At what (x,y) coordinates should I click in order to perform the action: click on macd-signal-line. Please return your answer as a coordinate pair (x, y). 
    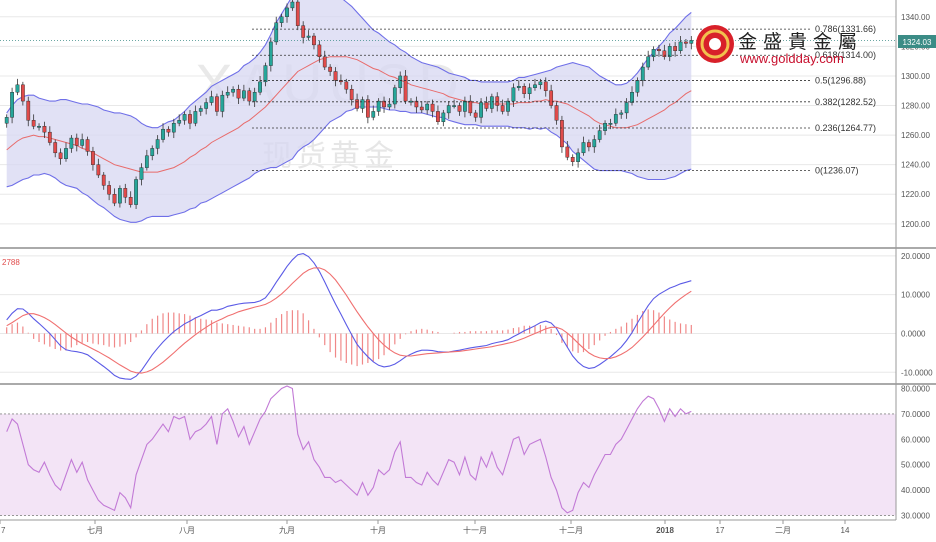
    Looking at the image, I should click on (349, 320).